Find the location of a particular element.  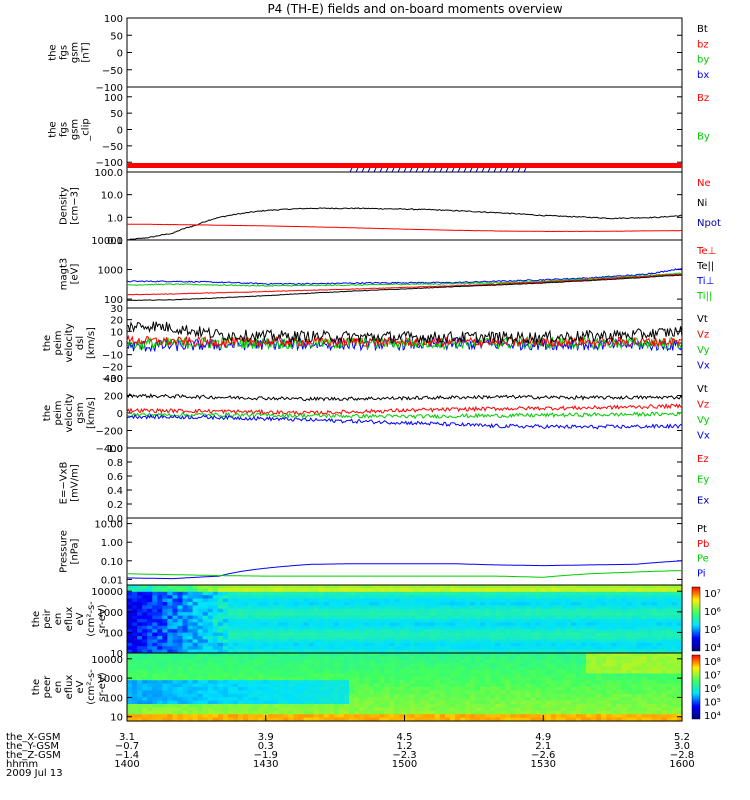

y-tick-label: 50 is located at coordinates (116, 36).